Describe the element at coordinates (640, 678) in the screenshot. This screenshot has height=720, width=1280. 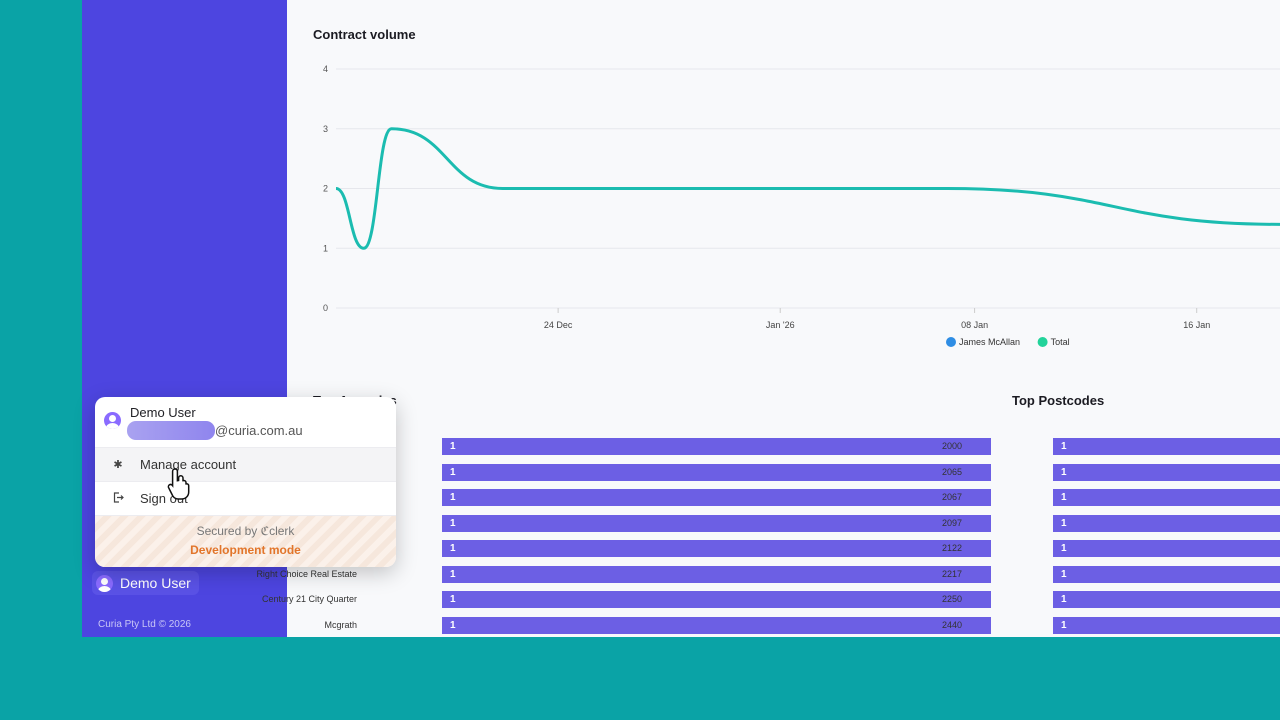
I see `desktop-background` at that location.